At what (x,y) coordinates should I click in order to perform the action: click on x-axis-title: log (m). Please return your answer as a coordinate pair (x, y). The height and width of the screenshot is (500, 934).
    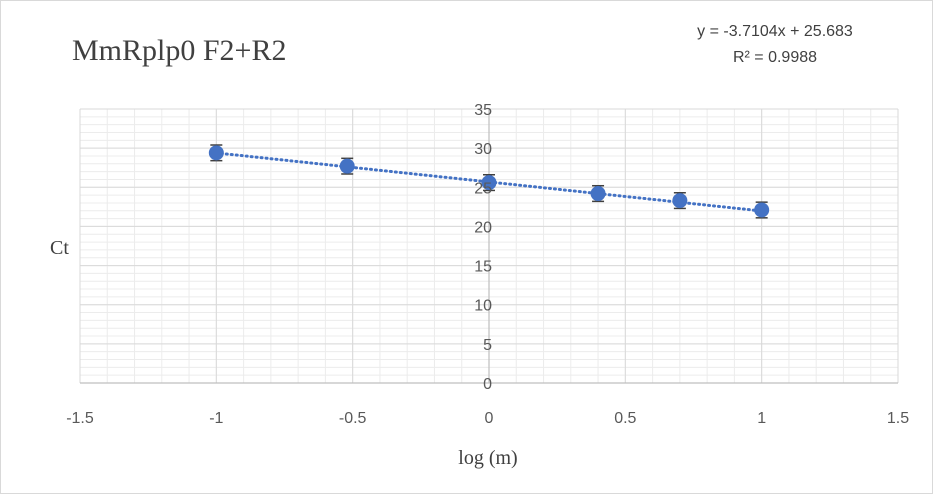
    Looking at the image, I should click on (487, 458).